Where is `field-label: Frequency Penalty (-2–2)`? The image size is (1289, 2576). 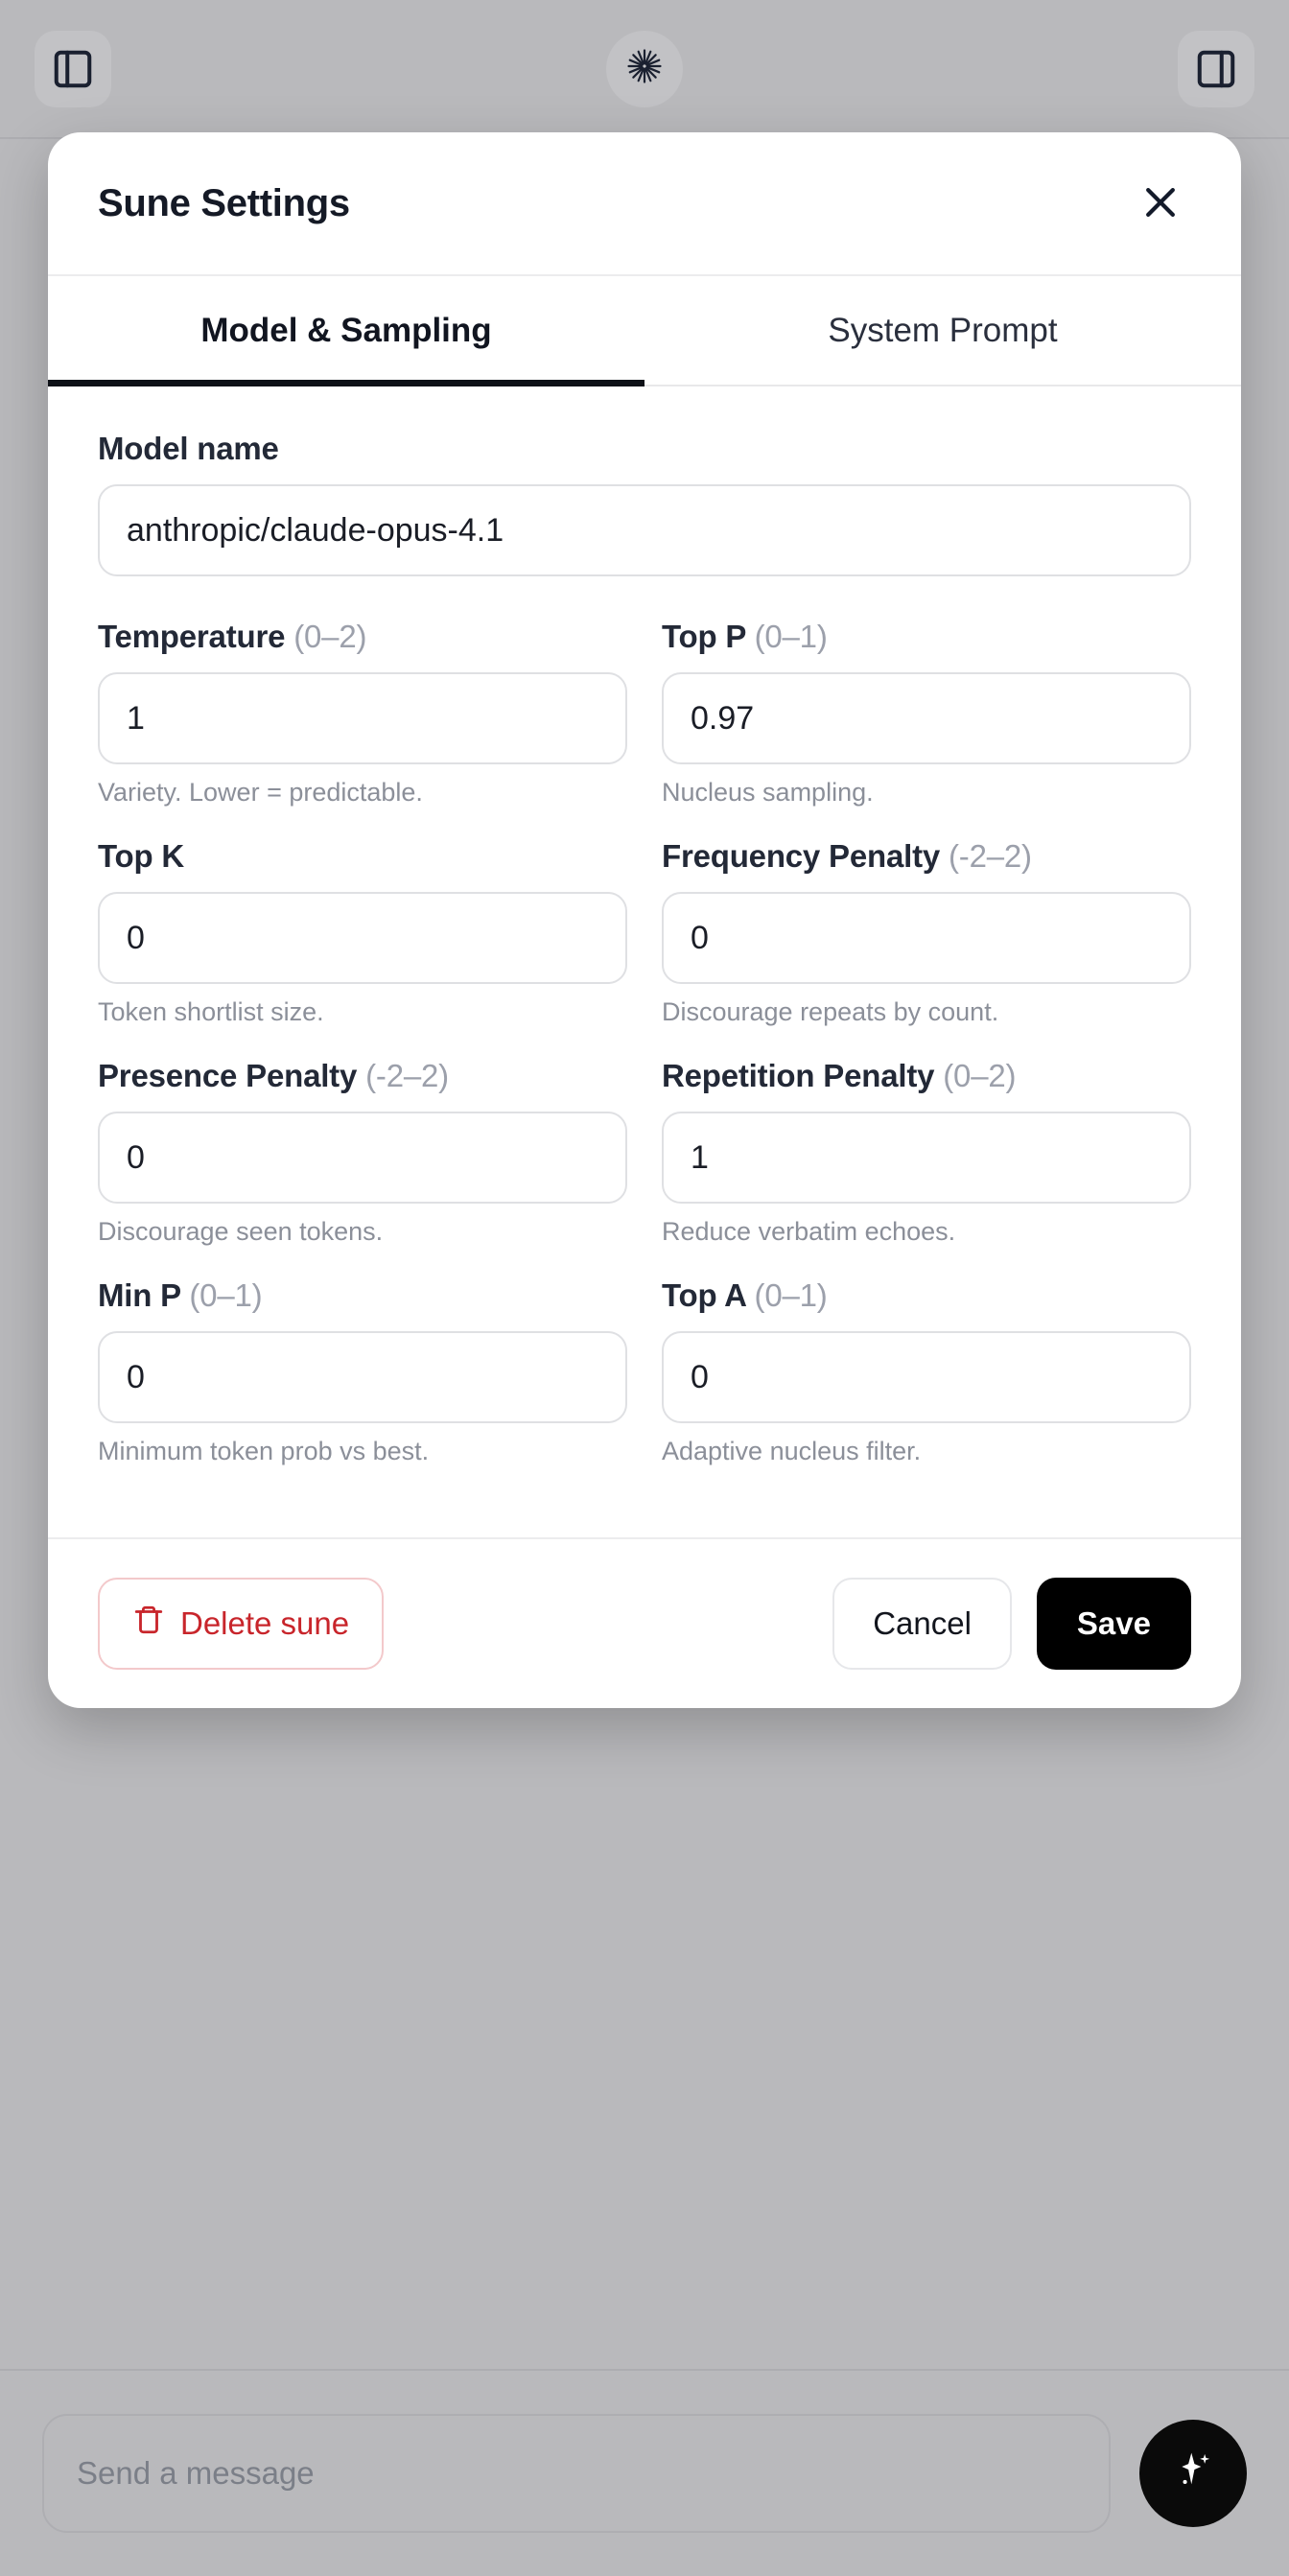 field-label: Frequency Penalty (-2–2) is located at coordinates (926, 856).